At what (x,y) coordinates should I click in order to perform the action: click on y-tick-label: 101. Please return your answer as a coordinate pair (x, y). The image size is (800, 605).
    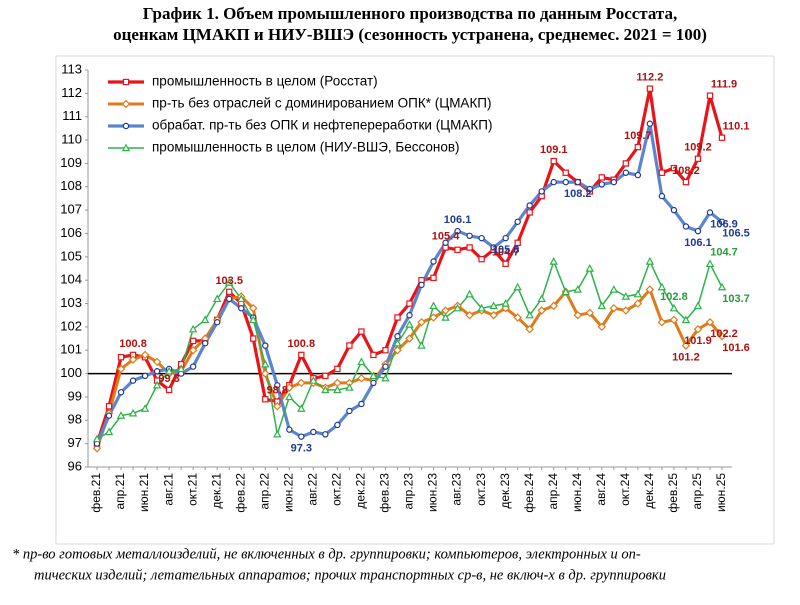
    Looking at the image, I should click on (71, 349).